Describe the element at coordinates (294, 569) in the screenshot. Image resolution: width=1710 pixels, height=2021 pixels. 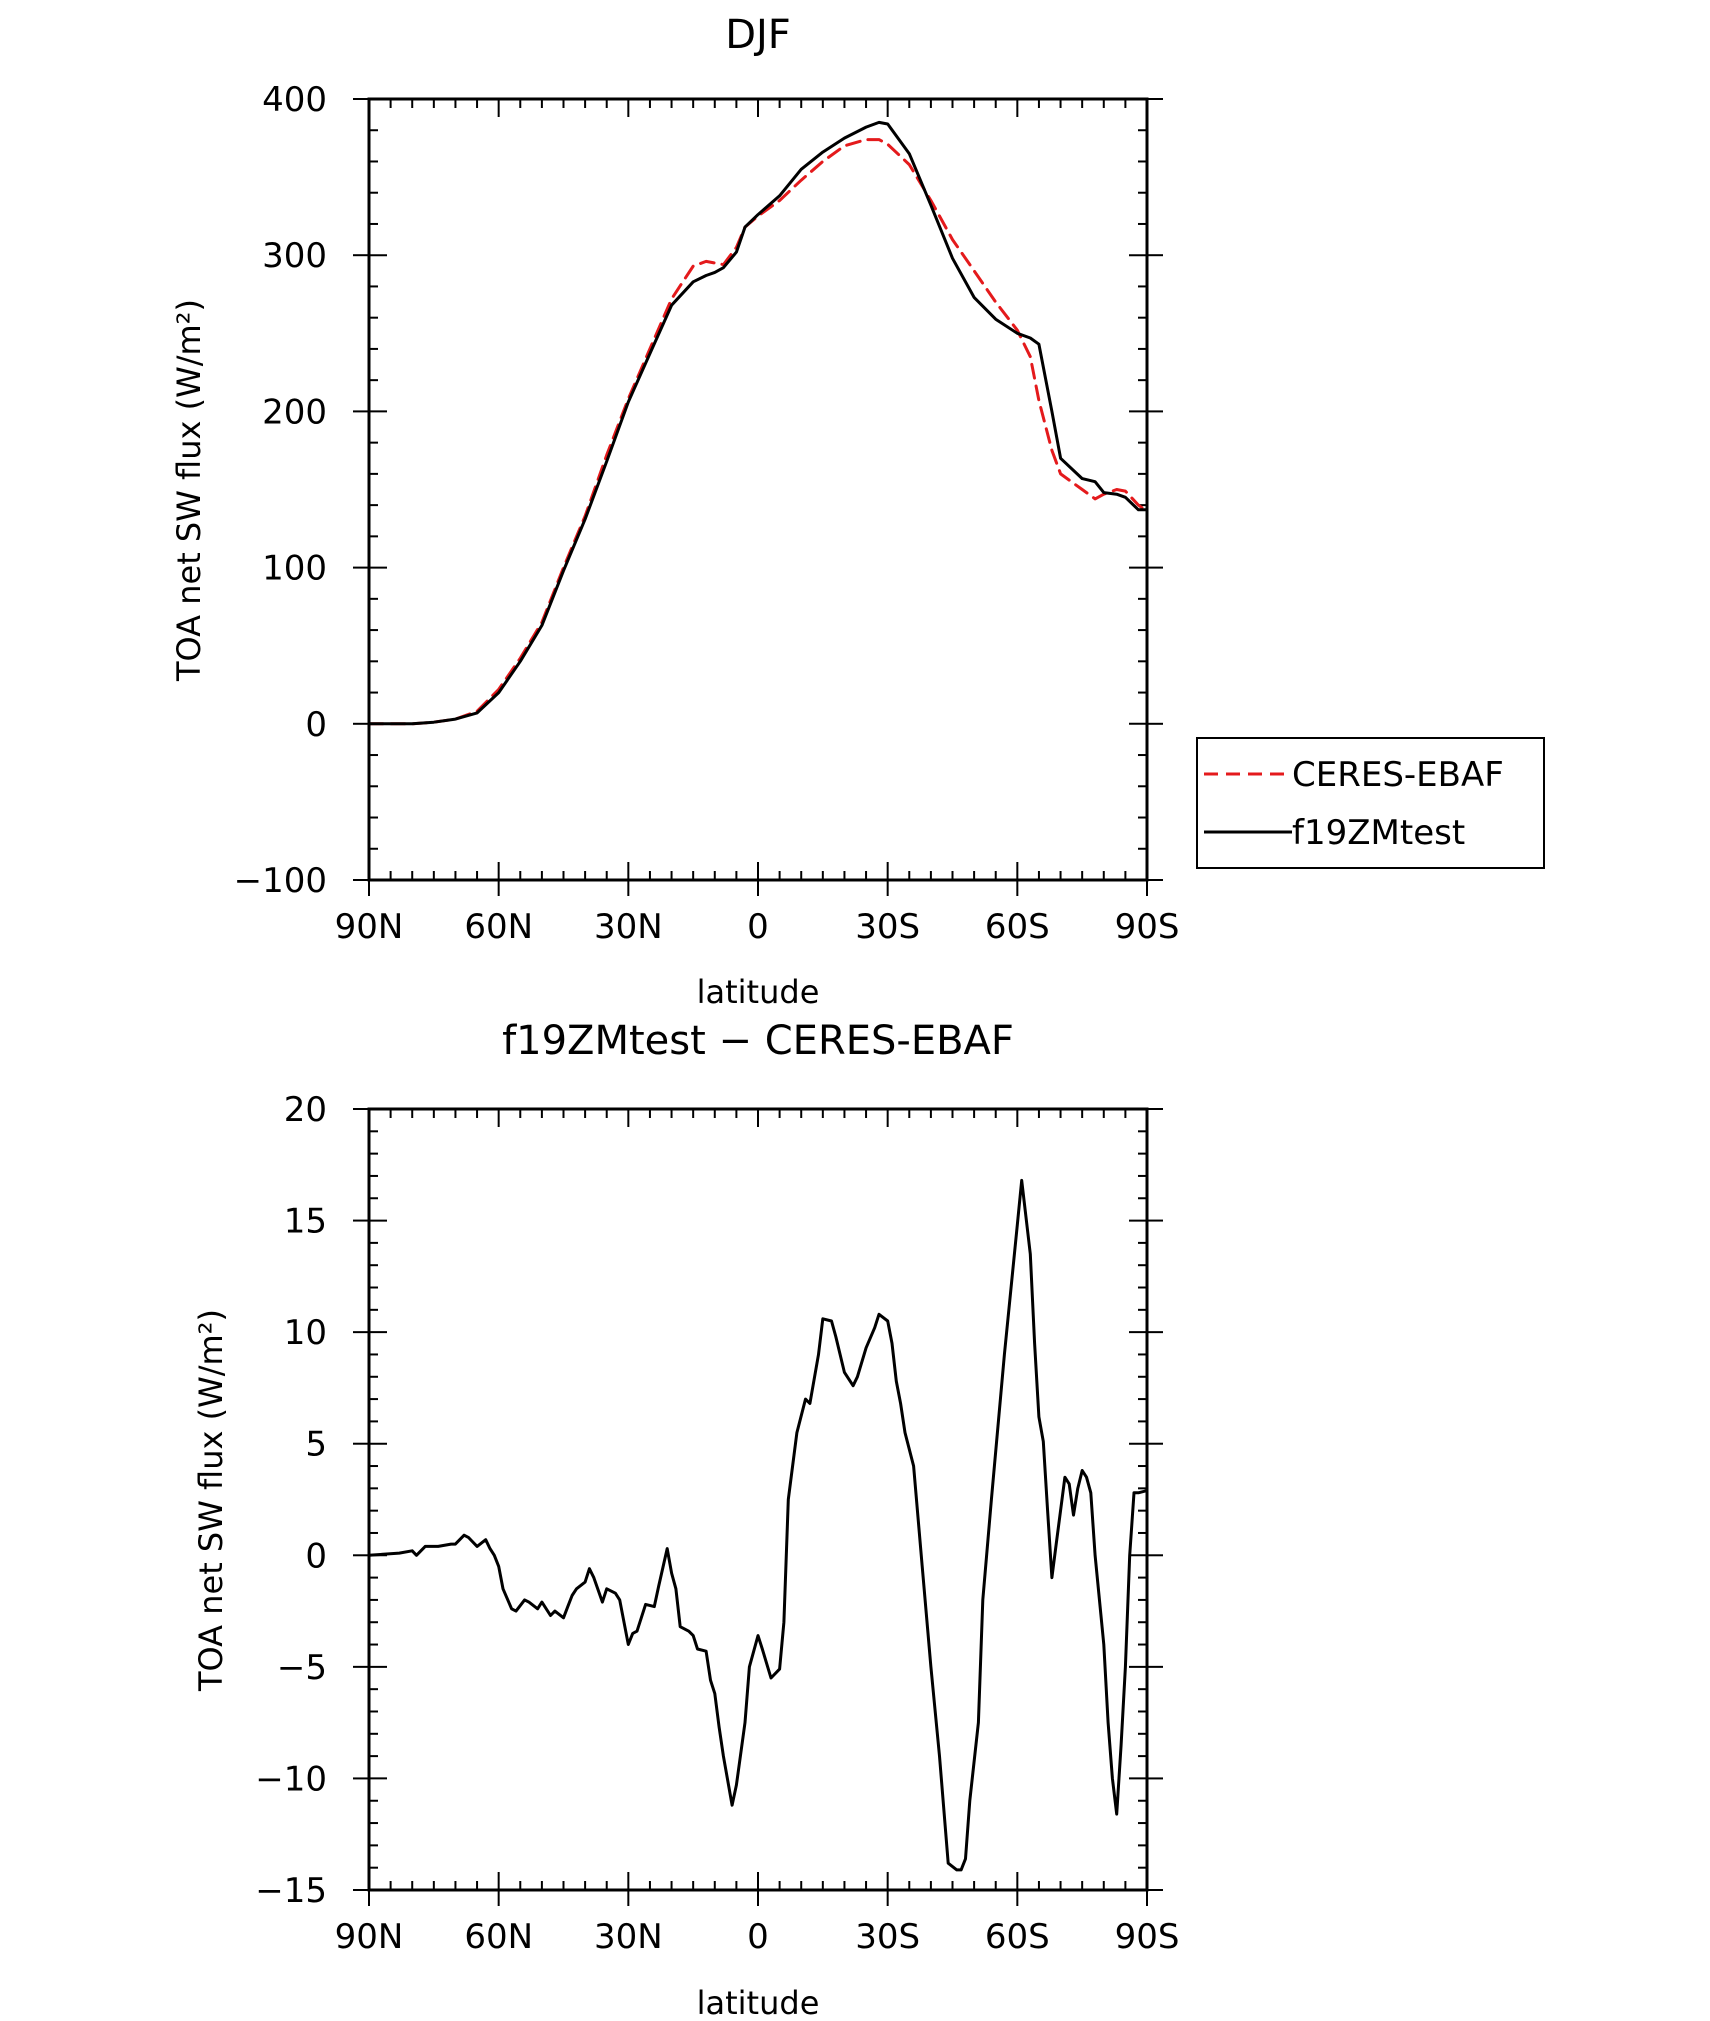
I see `y-tick-label: 100` at that location.